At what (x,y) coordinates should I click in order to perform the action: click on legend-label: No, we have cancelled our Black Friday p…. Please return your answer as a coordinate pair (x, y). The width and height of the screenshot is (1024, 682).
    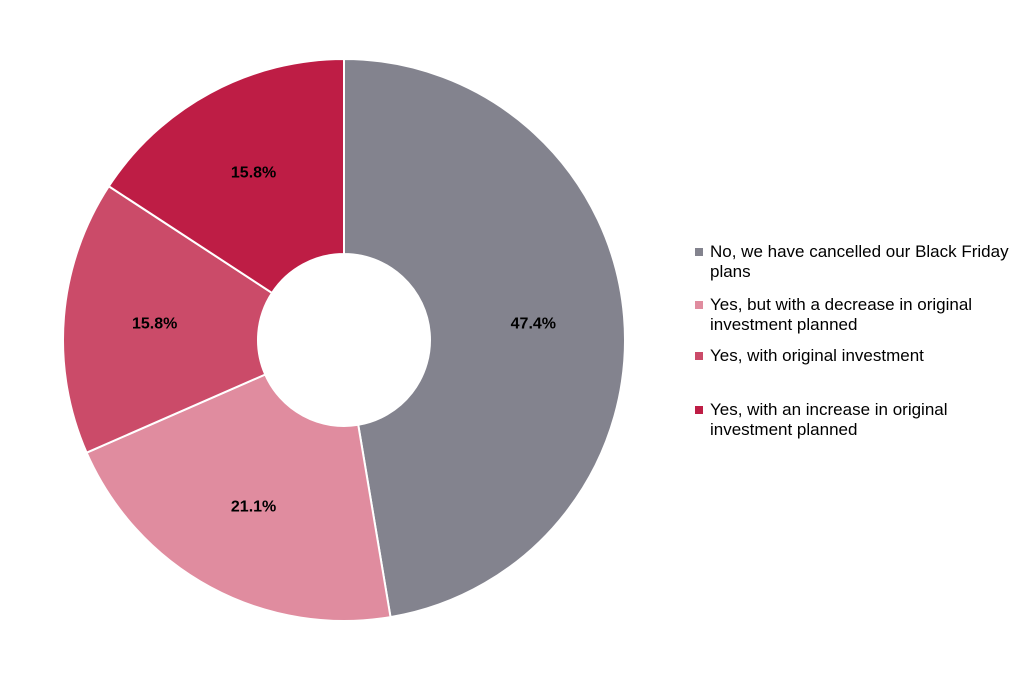
    Looking at the image, I should click on (859, 261).